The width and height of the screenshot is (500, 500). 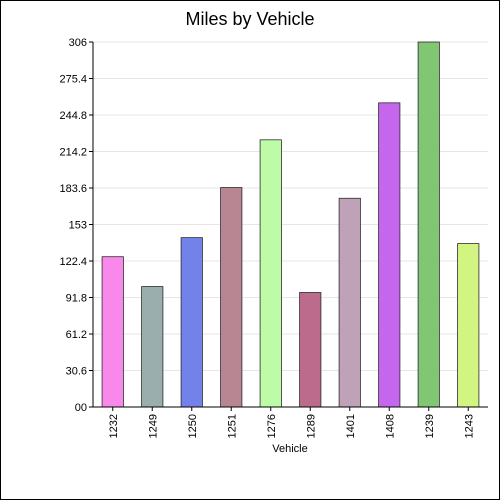 What do you see at coordinates (73, 80) in the screenshot?
I see `y-tick-label: 275.4` at bounding box center [73, 80].